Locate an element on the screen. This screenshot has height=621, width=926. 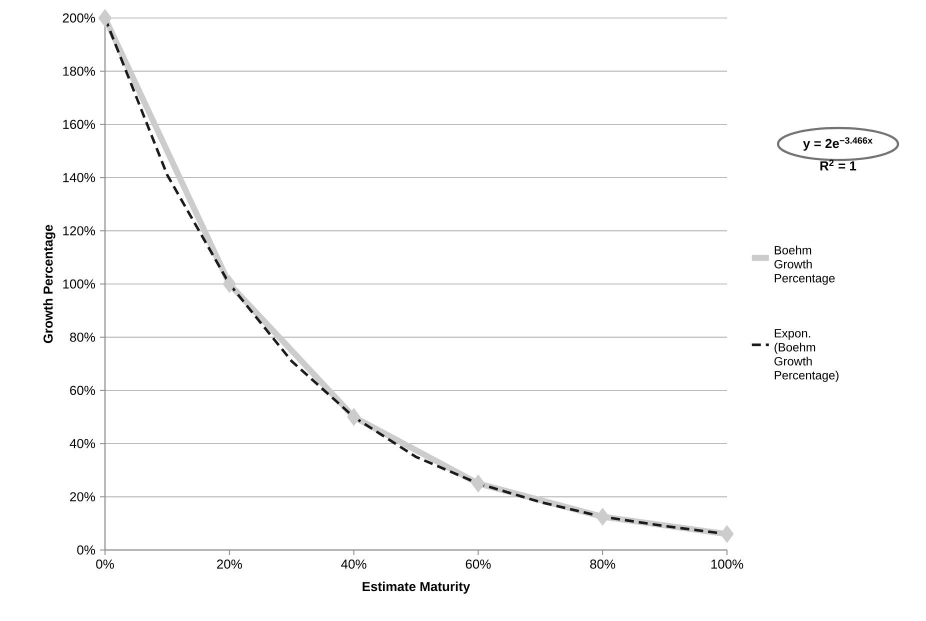
x-tick-label: 0% is located at coordinates (105, 564).